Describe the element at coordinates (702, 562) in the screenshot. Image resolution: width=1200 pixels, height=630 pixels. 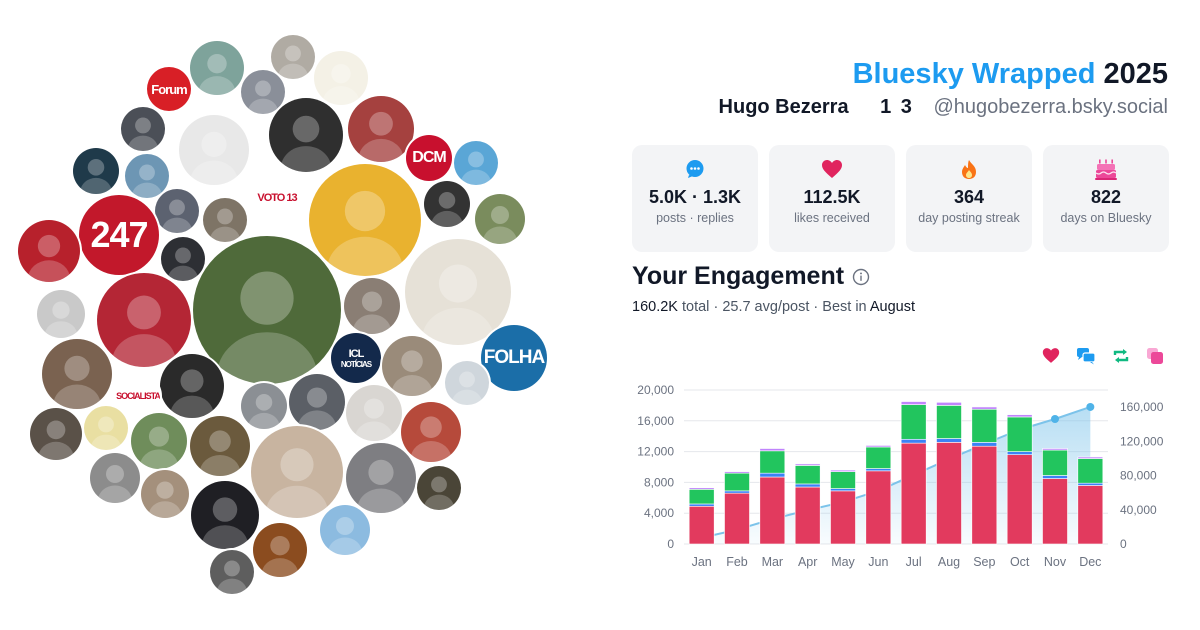
I see `x-tick-label: Jan` at that location.